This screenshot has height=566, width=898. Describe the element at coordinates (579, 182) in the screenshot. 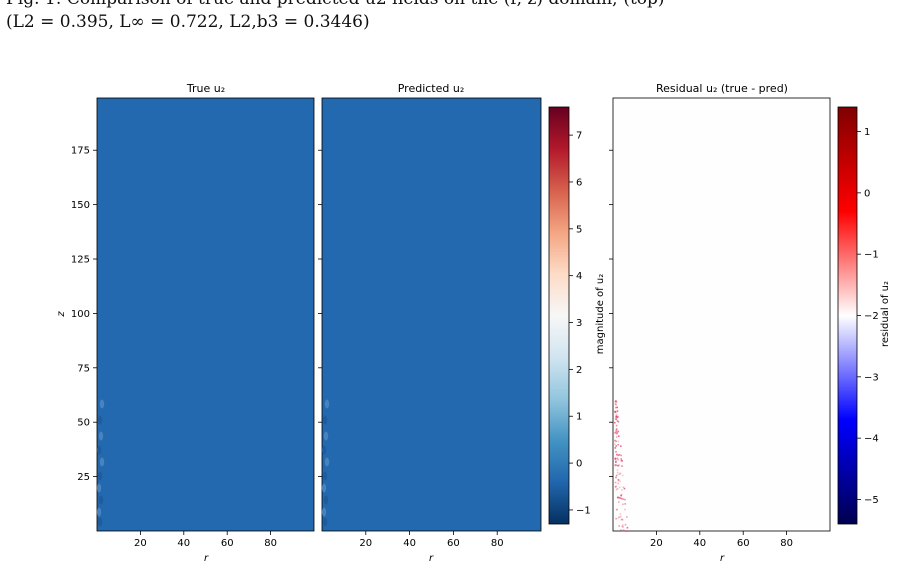

I see `colorbar-tick-label: 6` at that location.